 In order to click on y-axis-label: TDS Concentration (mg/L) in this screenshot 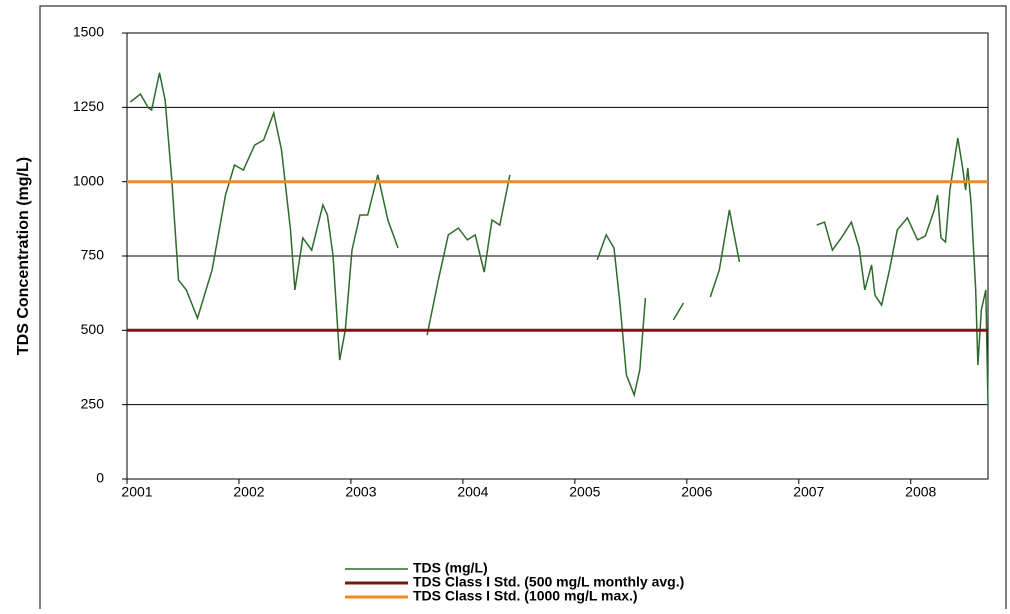, I will do `click(23, 256)`.